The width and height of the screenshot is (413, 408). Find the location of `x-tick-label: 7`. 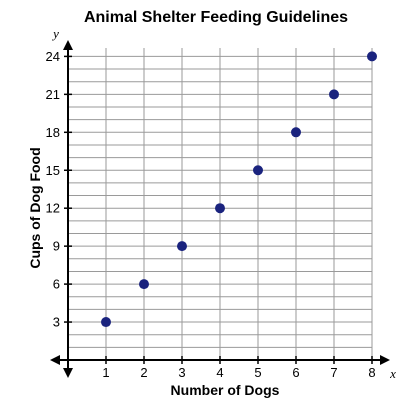

x-tick-label: 7 is located at coordinates (333, 372).